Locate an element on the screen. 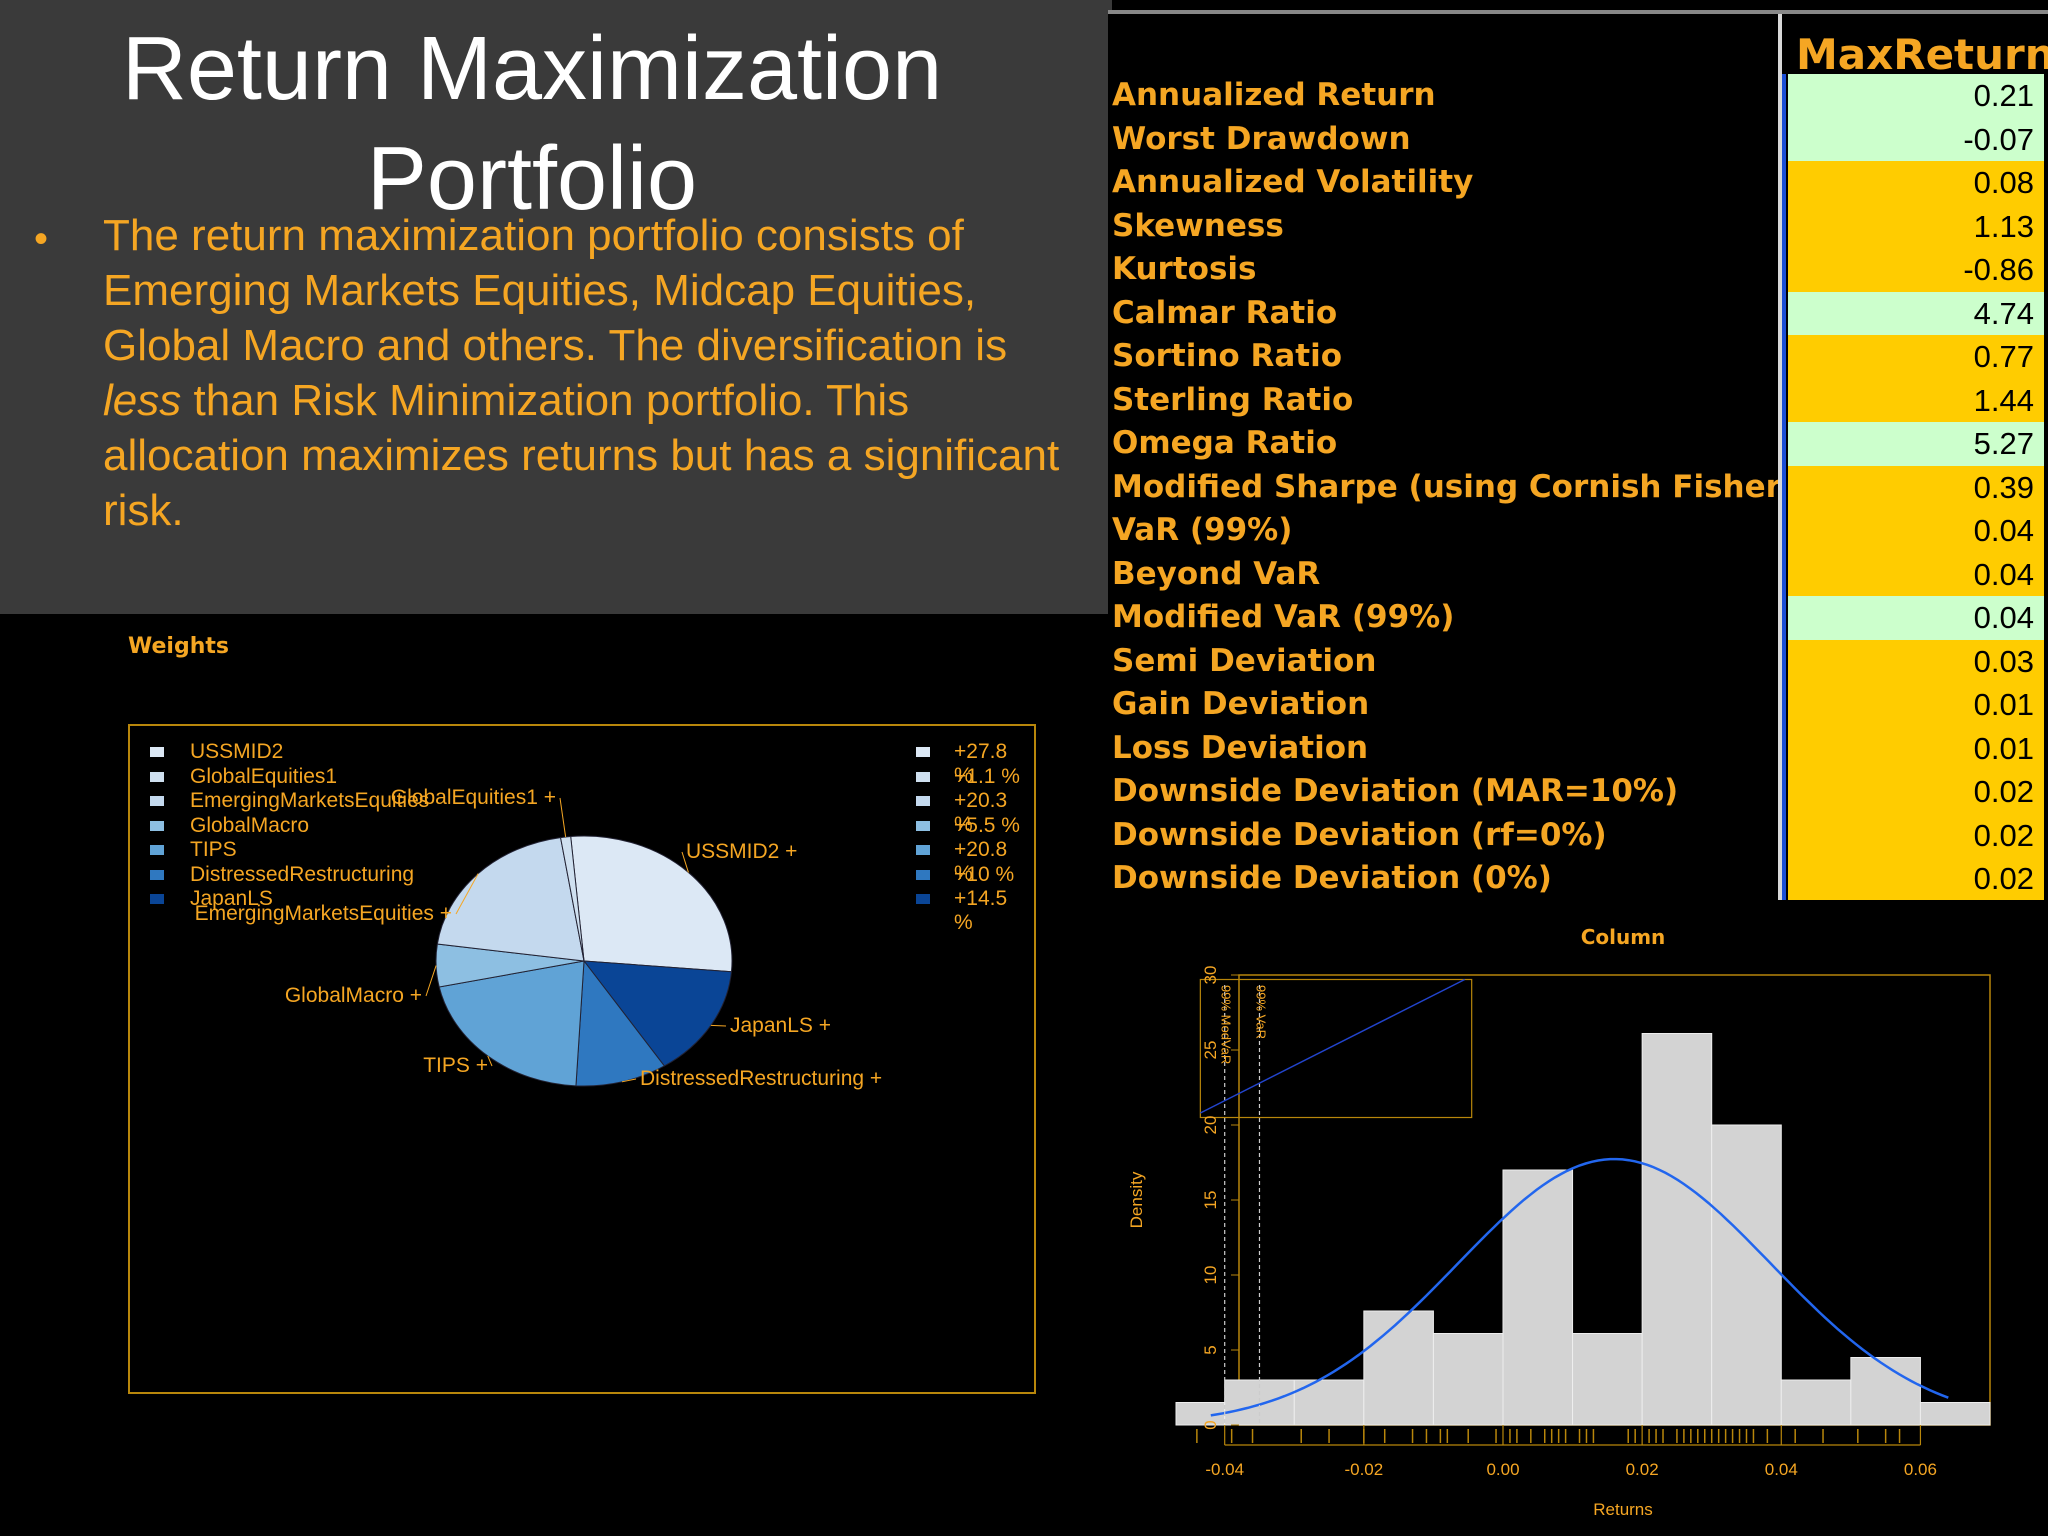 The height and width of the screenshot is (1536, 2048). pie-slice-label: GlobalMacro + is located at coordinates (353, 995).